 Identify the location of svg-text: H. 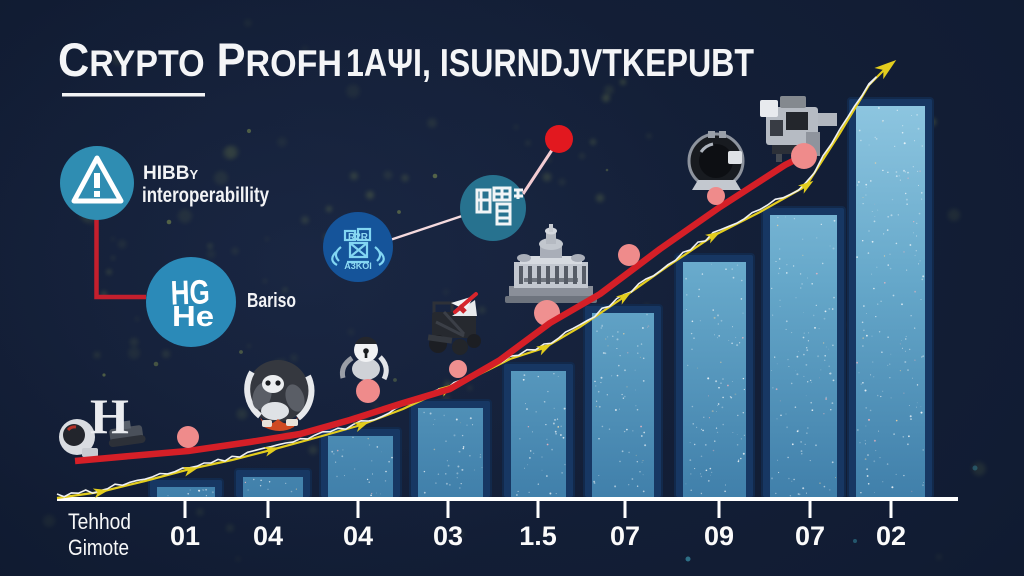
(109, 416).